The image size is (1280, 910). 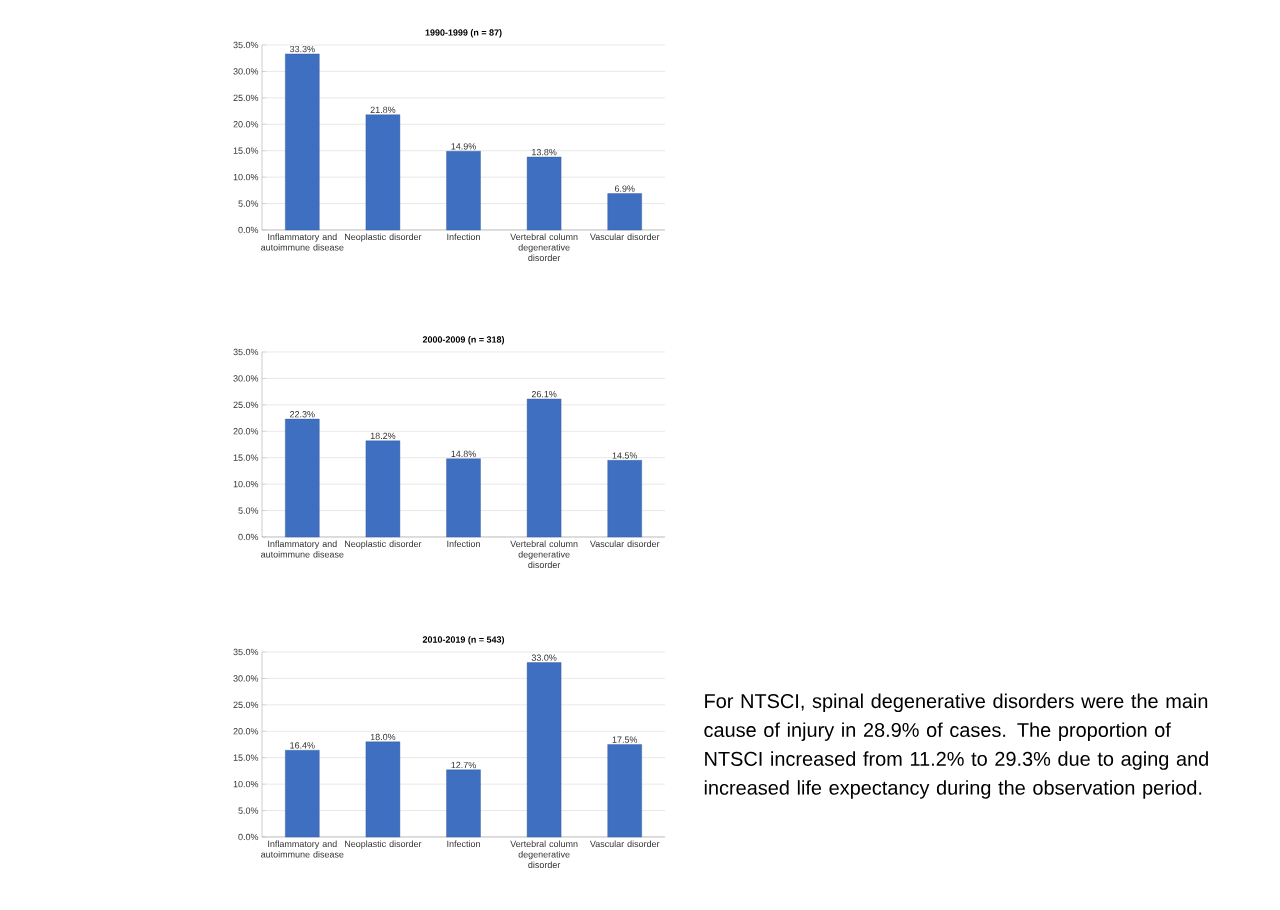 I want to click on data-label: 18.0%, so click(x=383, y=737).